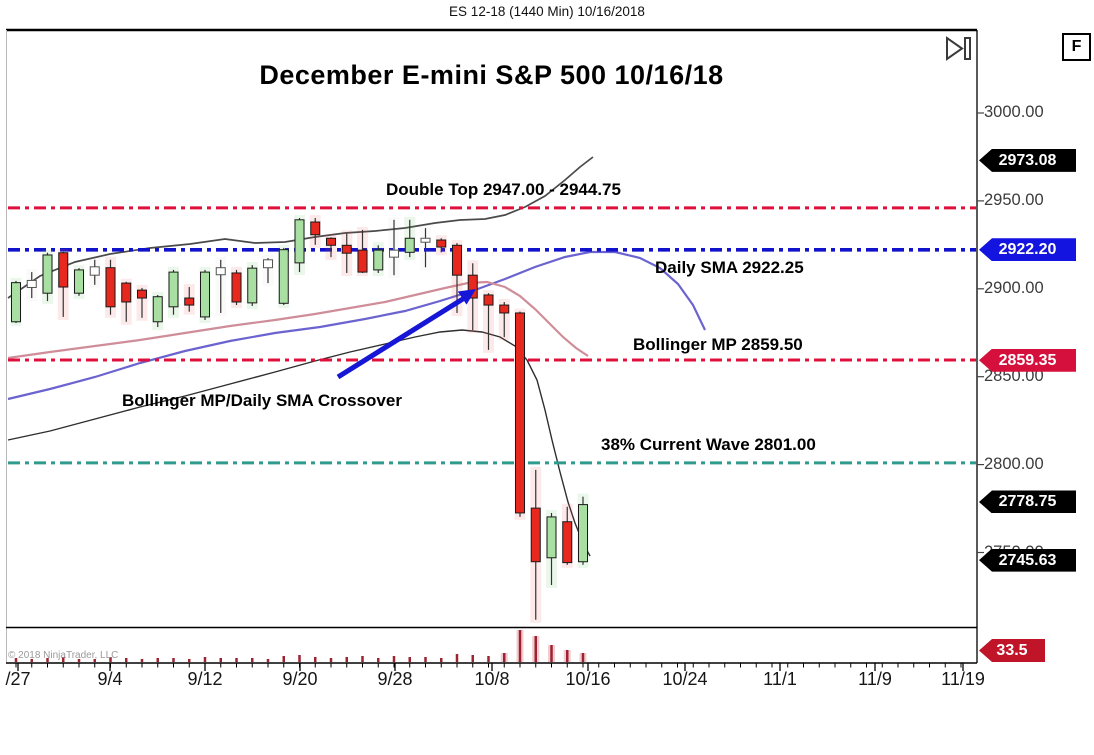  Describe the element at coordinates (1076, 47) in the screenshot. I see `forward-mode-button: F` at that location.